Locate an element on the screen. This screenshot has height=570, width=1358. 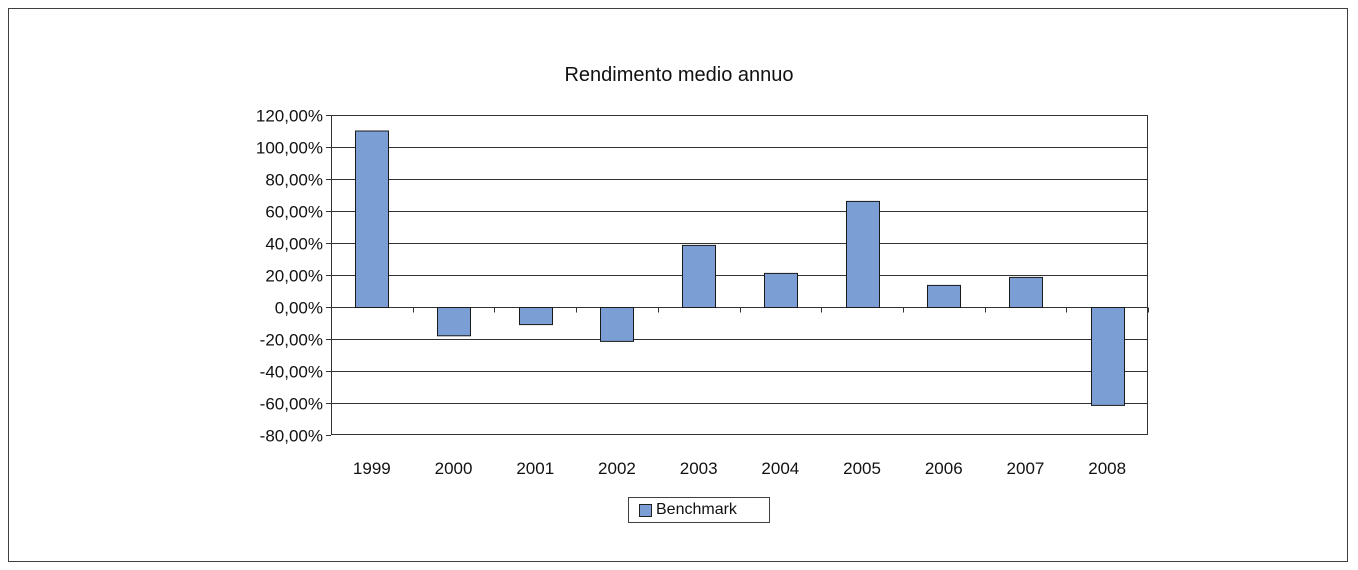
x-tick-label: 2008 is located at coordinates (1107, 468).